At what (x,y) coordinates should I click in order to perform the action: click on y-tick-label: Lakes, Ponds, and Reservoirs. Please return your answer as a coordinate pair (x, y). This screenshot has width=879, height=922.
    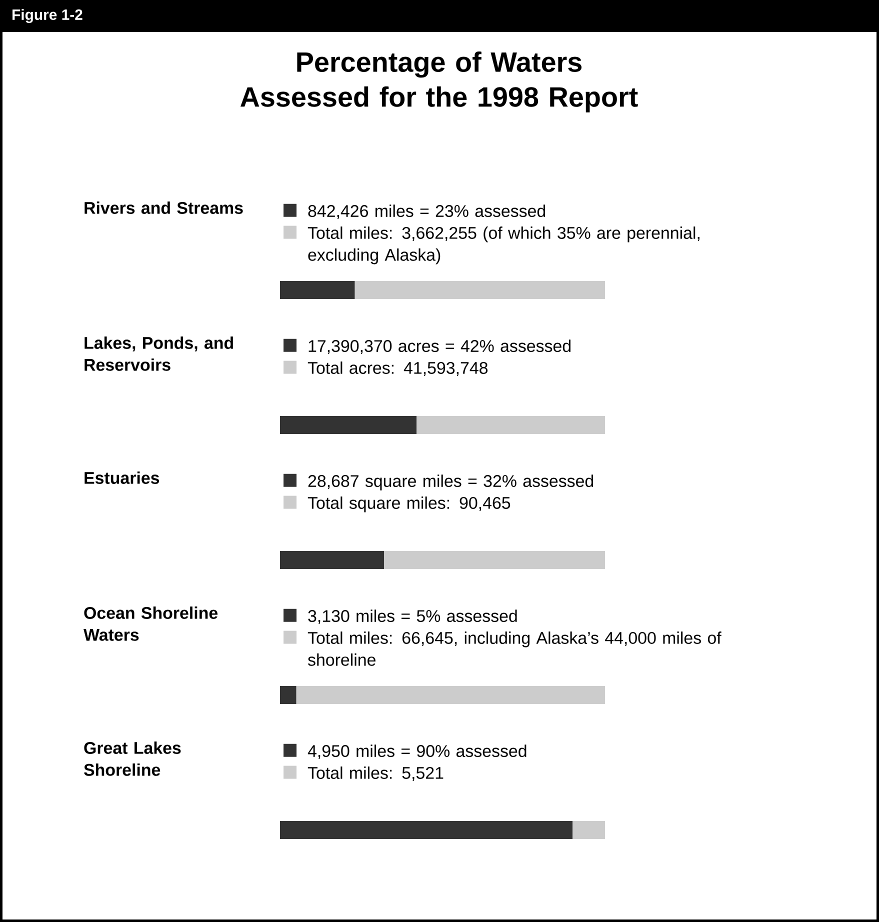
    Looking at the image, I should click on (158, 353).